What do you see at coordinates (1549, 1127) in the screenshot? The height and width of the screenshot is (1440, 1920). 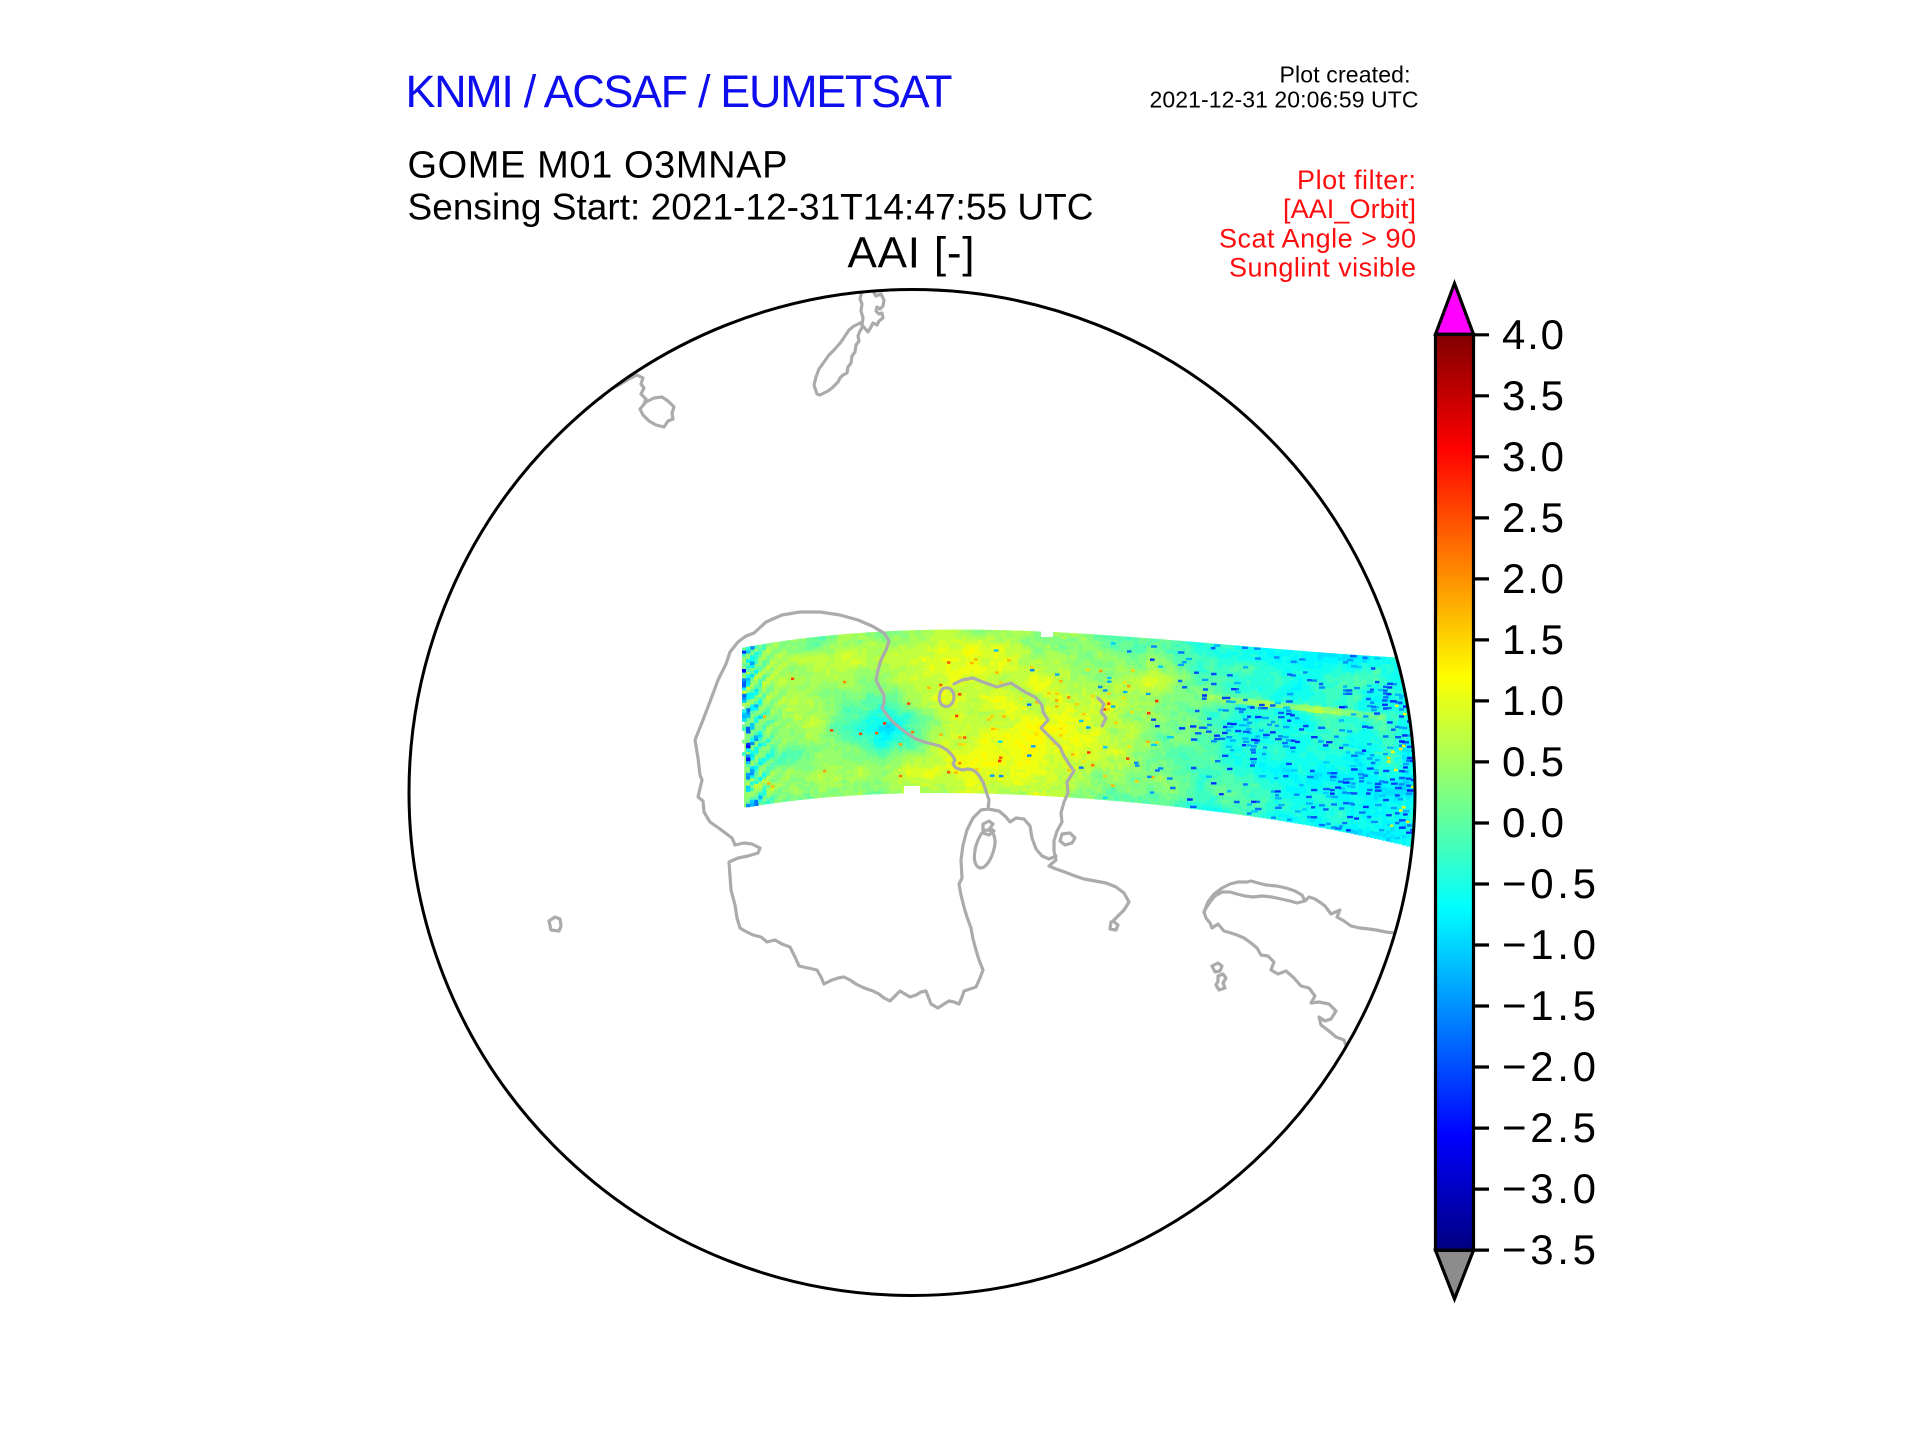 I see `svg-text: −2.5` at bounding box center [1549, 1127].